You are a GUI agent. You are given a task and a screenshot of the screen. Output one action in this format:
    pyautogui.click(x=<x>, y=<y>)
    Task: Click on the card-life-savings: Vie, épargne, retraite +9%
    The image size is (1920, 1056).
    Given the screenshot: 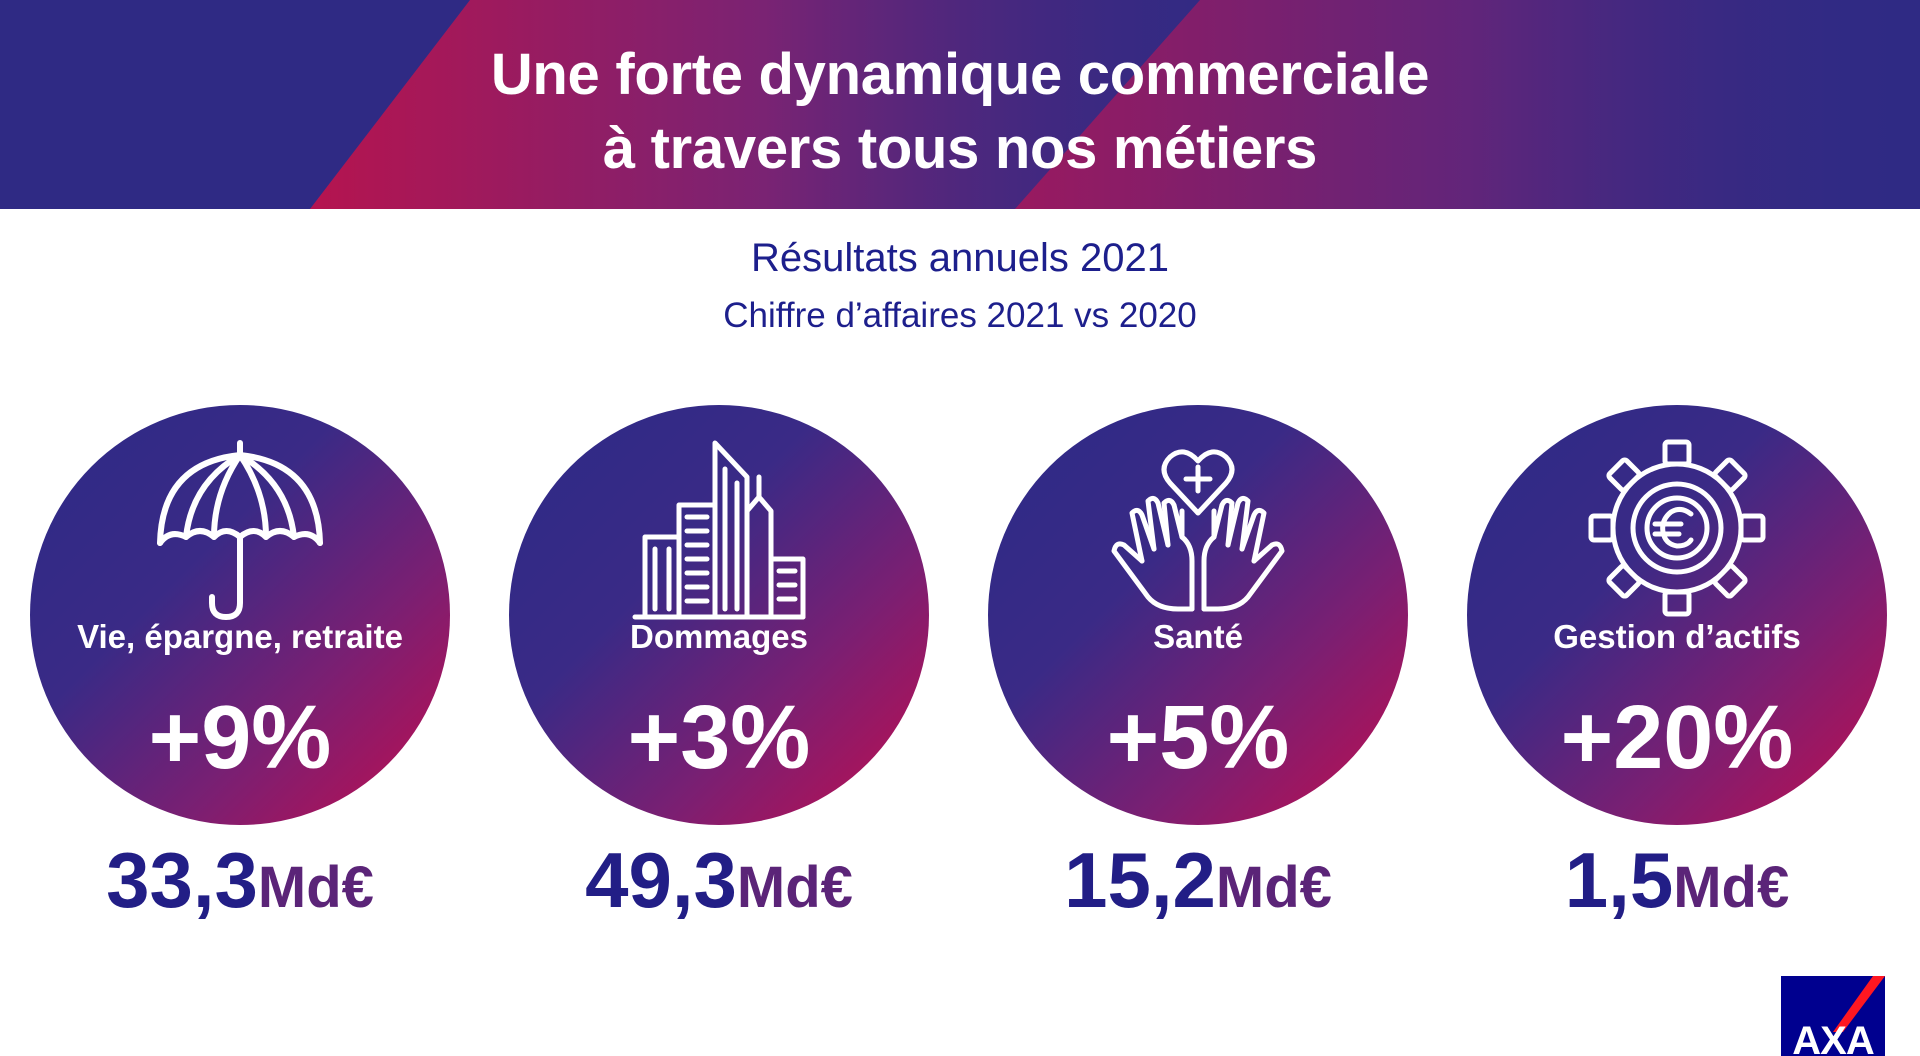 What is the action you would take?
    pyautogui.click(x=240, y=615)
    